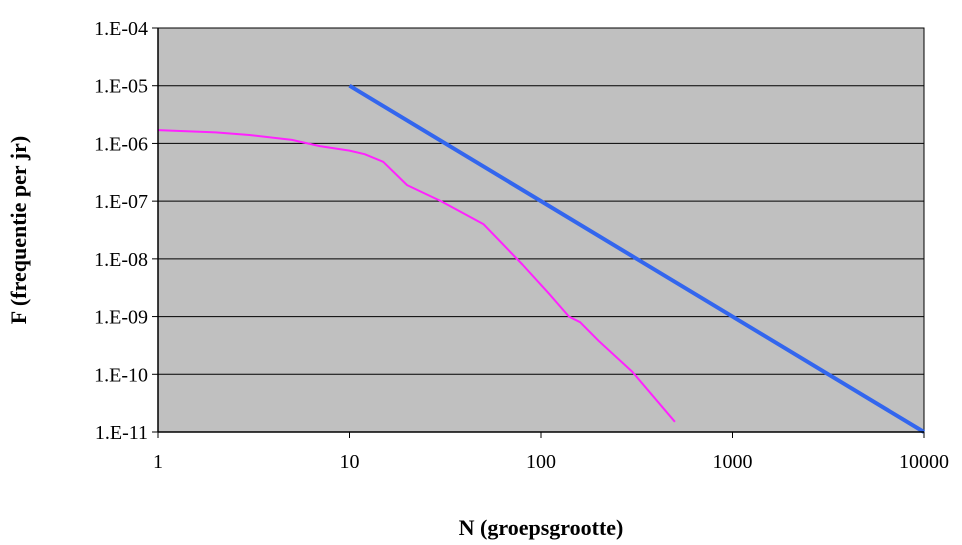 The width and height of the screenshot is (962, 545). Describe the element at coordinates (121, 29) in the screenshot. I see `y-tick-label-0: 1.E-04` at that location.